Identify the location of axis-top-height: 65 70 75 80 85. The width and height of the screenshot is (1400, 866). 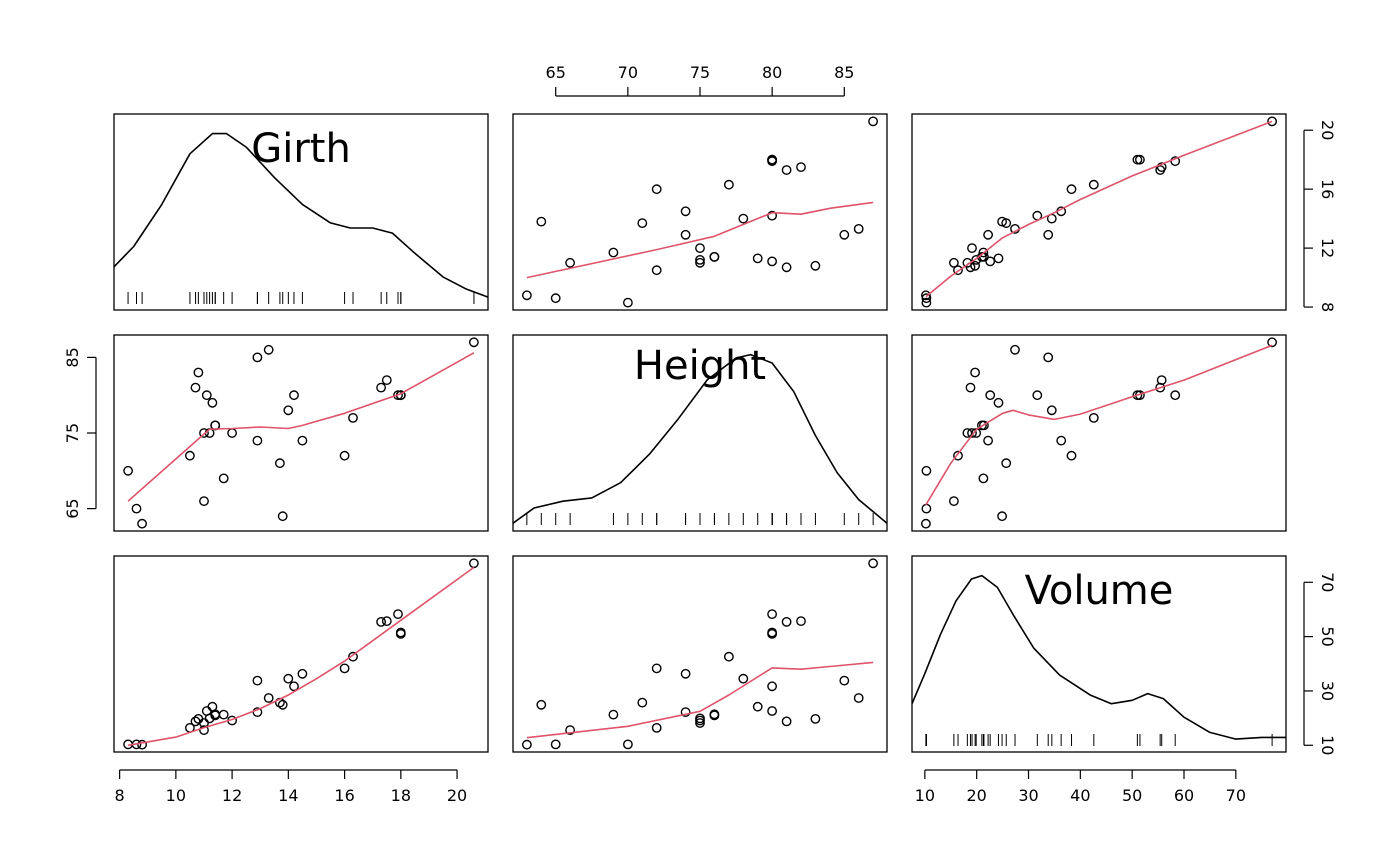
(700, 80).